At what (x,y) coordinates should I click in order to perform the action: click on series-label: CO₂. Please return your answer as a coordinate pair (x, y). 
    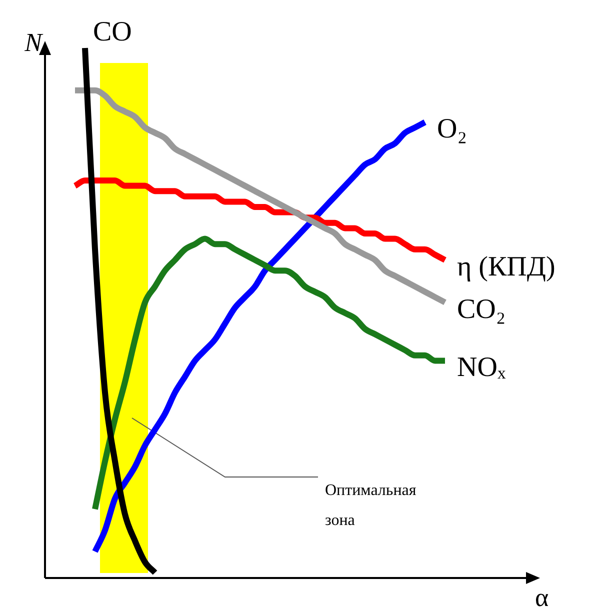
    Looking at the image, I should click on (481, 309).